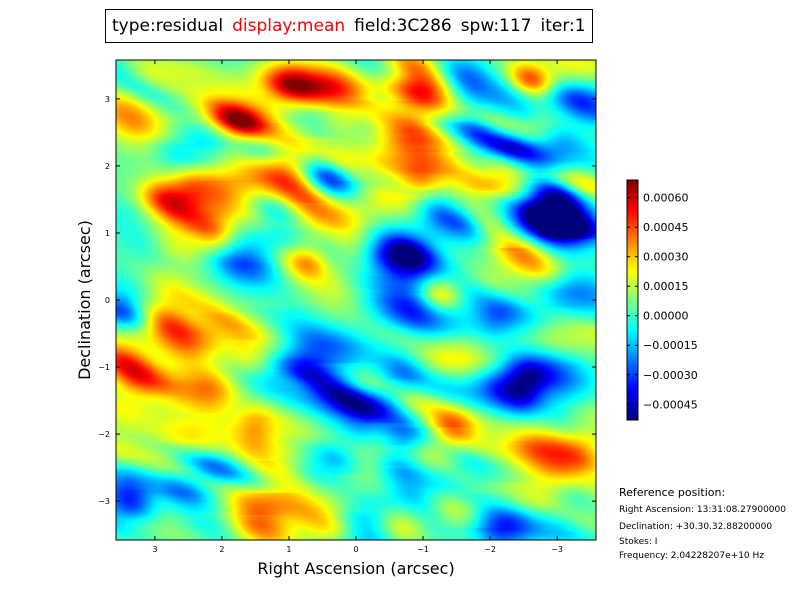 The width and height of the screenshot is (800, 600). Describe the element at coordinates (557, 549) in the screenshot. I see `x-tick-label: −3` at that location.